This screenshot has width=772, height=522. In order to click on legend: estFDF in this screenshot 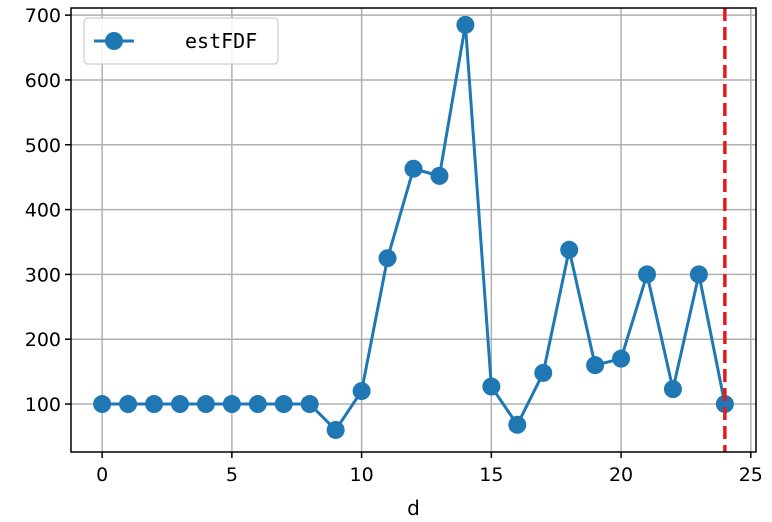, I will do `click(181, 41)`.